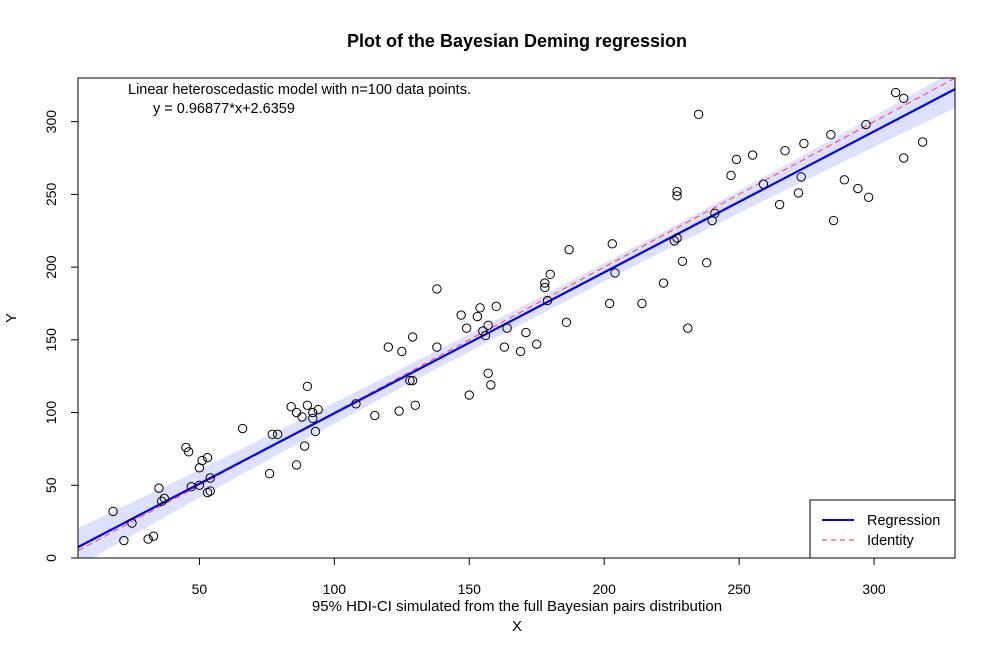  Describe the element at coordinates (51, 558) in the screenshot. I see `y-tick-label: 0` at that location.